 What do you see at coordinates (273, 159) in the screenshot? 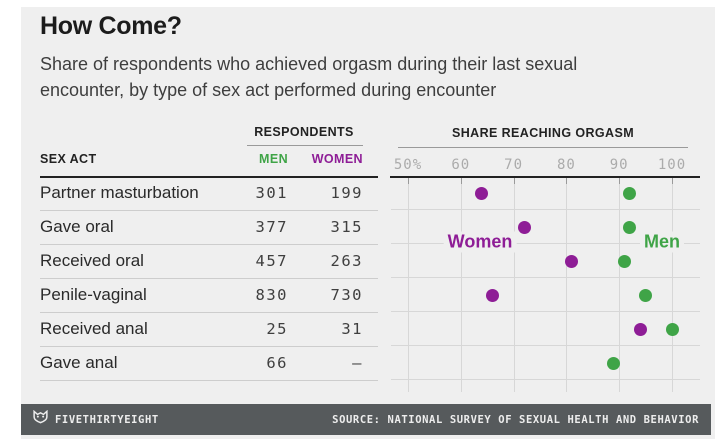
I see `column-header-men: MEN` at bounding box center [273, 159].